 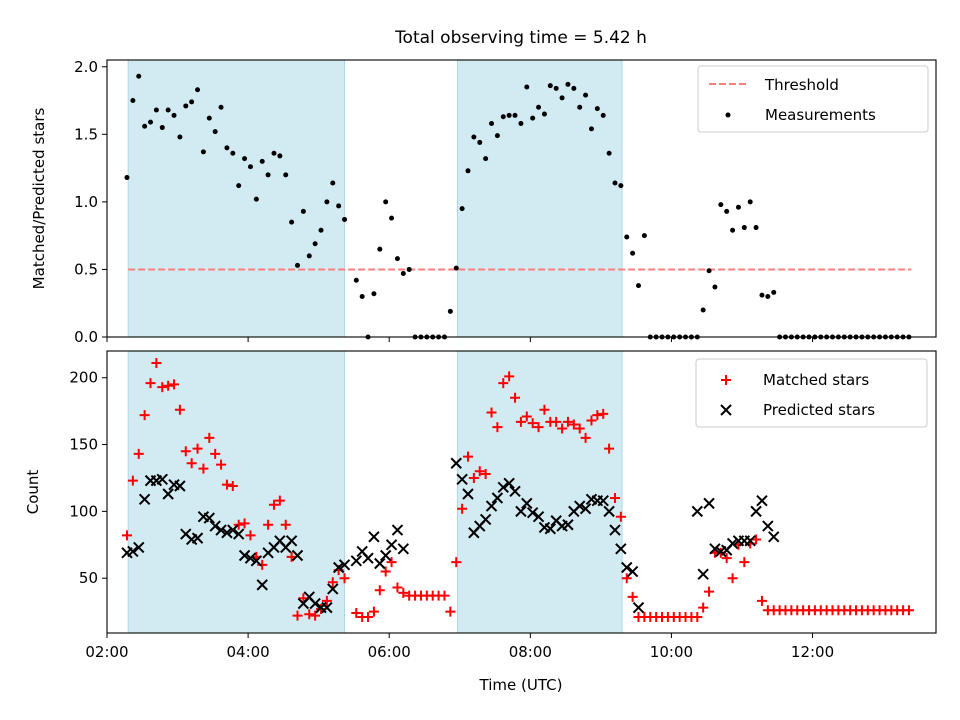 I want to click on shaded-interval, so click(x=539, y=492).